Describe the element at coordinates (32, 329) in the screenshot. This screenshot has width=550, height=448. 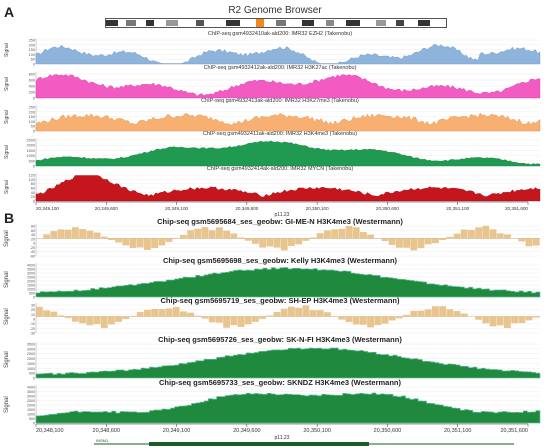
I see `y-tick-label: -20` at that location.